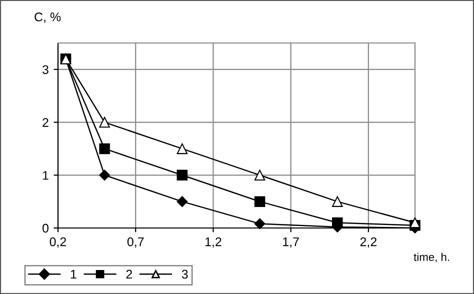 Image resolution: width=474 pixels, height=294 pixels. Describe the element at coordinates (291, 242) in the screenshot. I see `x-tick-label: 1,7` at that location.